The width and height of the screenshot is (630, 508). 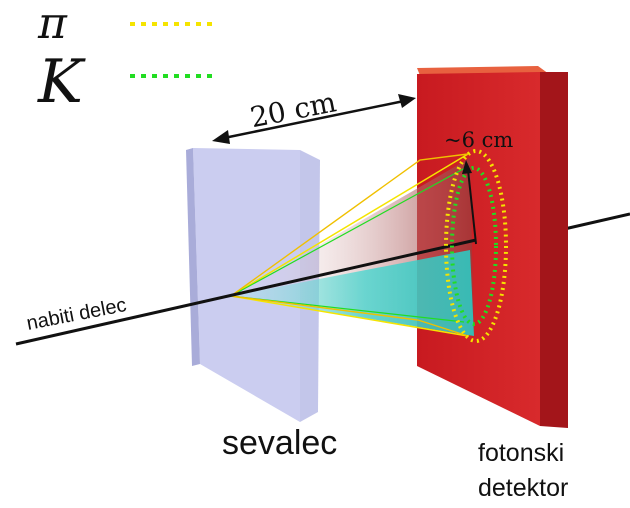 What do you see at coordinates (221, 137) in the screenshot?
I see `distance-arrowhead-left` at bounding box center [221, 137].